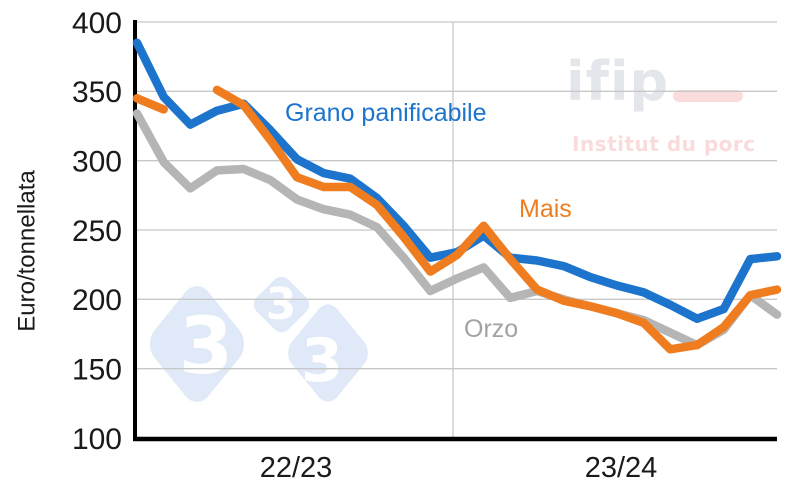  I want to click on ifip-tagline: Institut du porc, so click(664, 144).